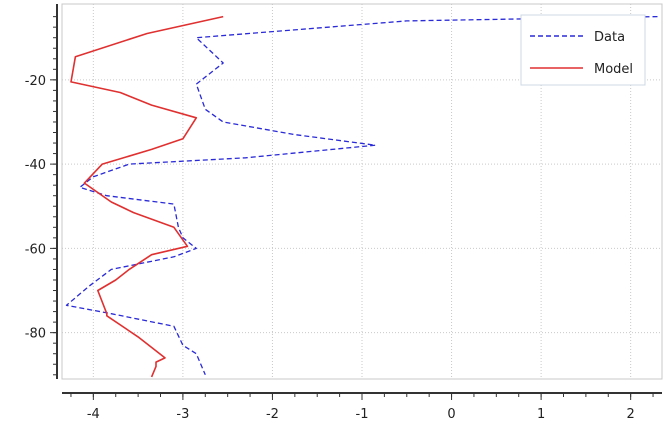  I want to click on x-tick-label: -2, so click(272, 414).